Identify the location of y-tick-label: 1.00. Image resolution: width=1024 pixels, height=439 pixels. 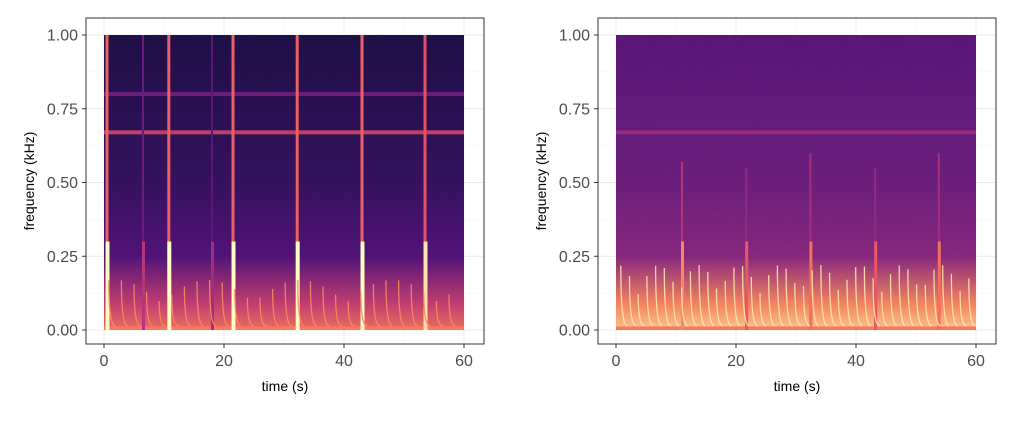
(62, 36).